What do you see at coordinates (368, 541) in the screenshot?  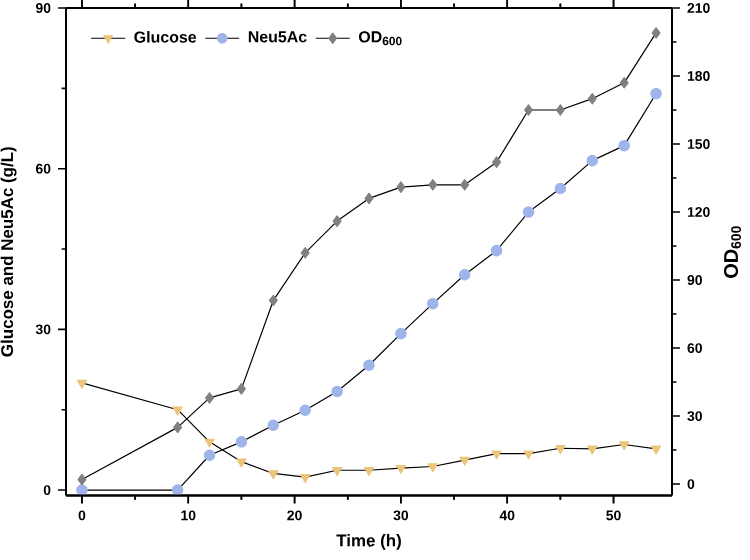 I see `x-axis-title: Time (h)` at bounding box center [368, 541].